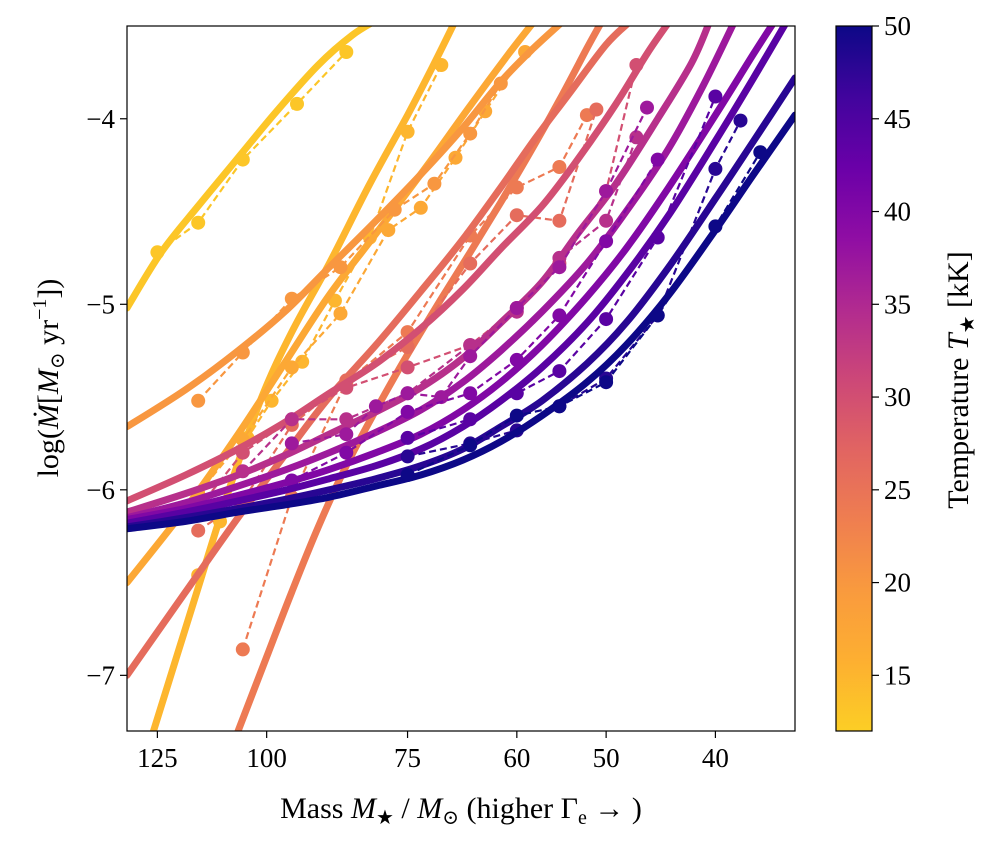 This screenshot has height=851, width=997. Describe the element at coordinates (461, 810) in the screenshot. I see `x-axis-label: Mass M★ / M⊙ (higher Γe → )` at that location.